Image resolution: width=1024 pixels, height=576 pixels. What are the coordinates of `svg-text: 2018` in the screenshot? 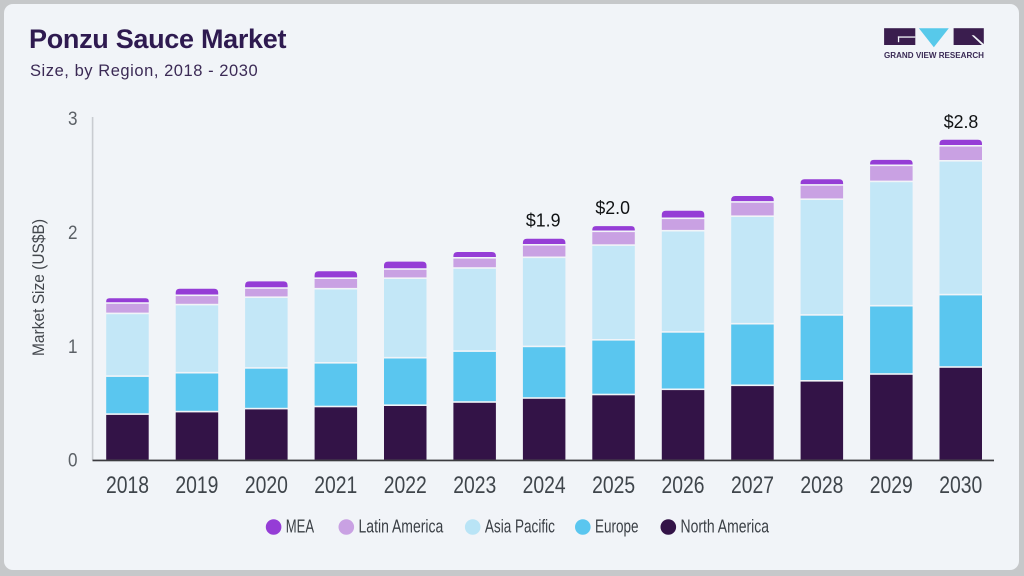 It's located at (127, 485).